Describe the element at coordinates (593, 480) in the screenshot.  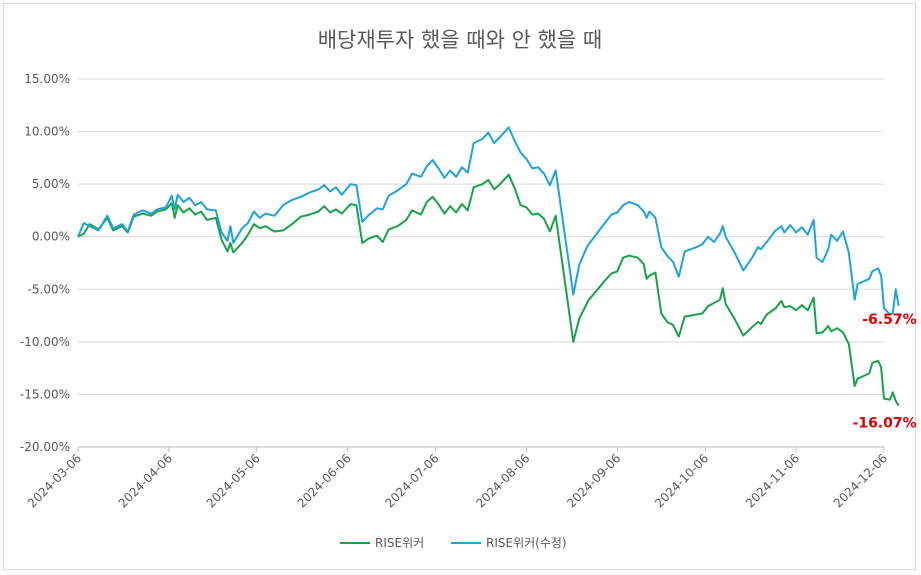
I see `x-tick-label: 2024-09-06` at that location.